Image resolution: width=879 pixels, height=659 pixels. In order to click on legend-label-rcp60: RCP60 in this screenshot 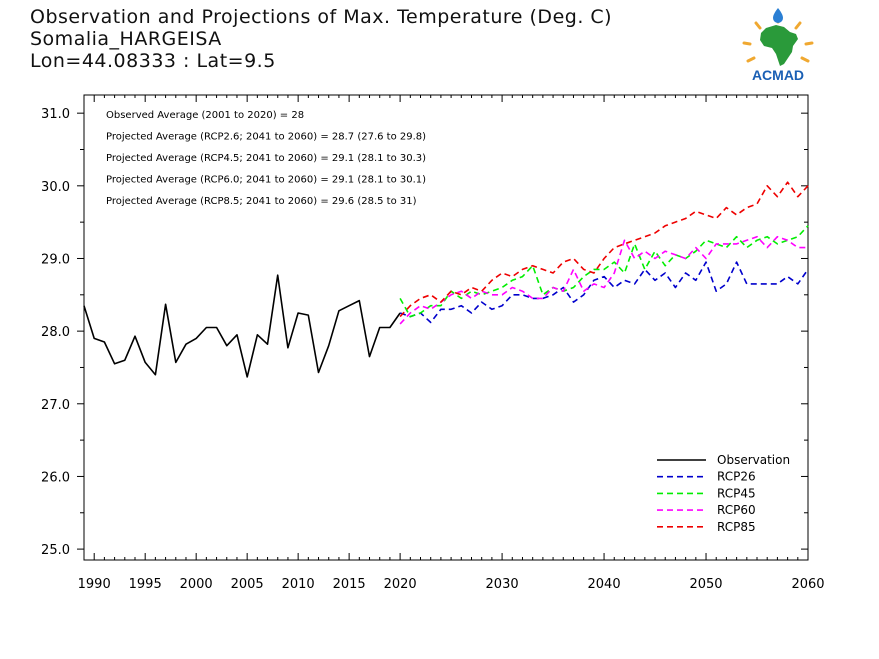, I will do `click(736, 510)`.